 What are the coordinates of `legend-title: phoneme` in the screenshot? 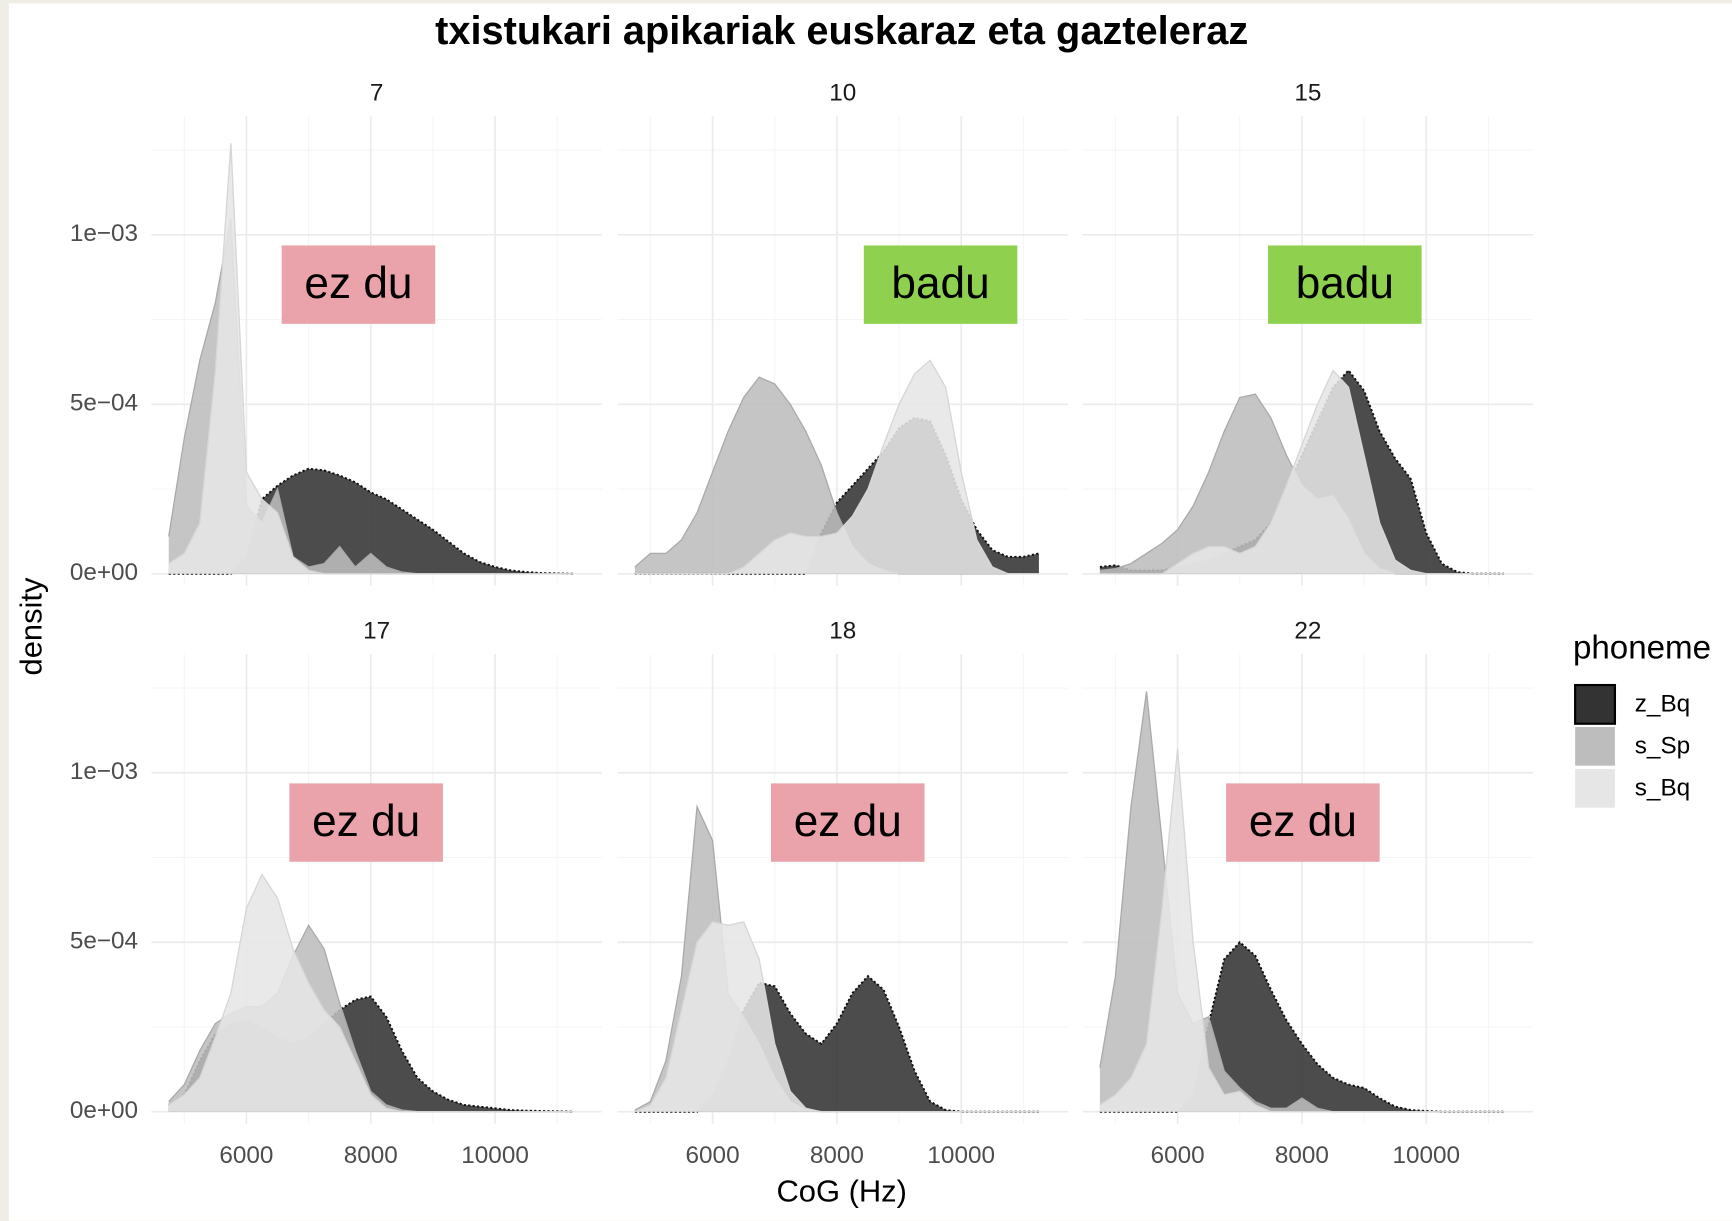 It's located at (1642, 647).